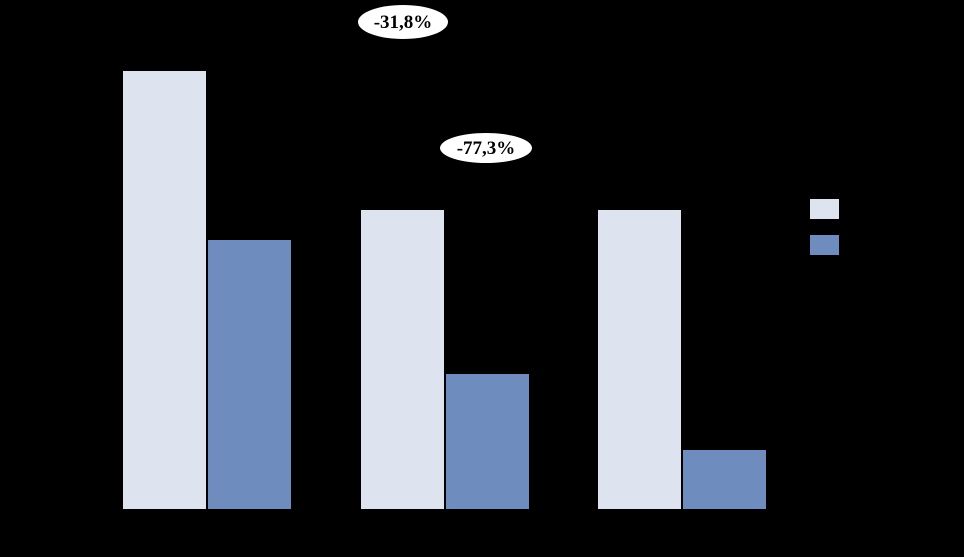 The height and width of the screenshot is (557, 964). I want to click on callout-1-label: -31,8%, so click(403, 22).